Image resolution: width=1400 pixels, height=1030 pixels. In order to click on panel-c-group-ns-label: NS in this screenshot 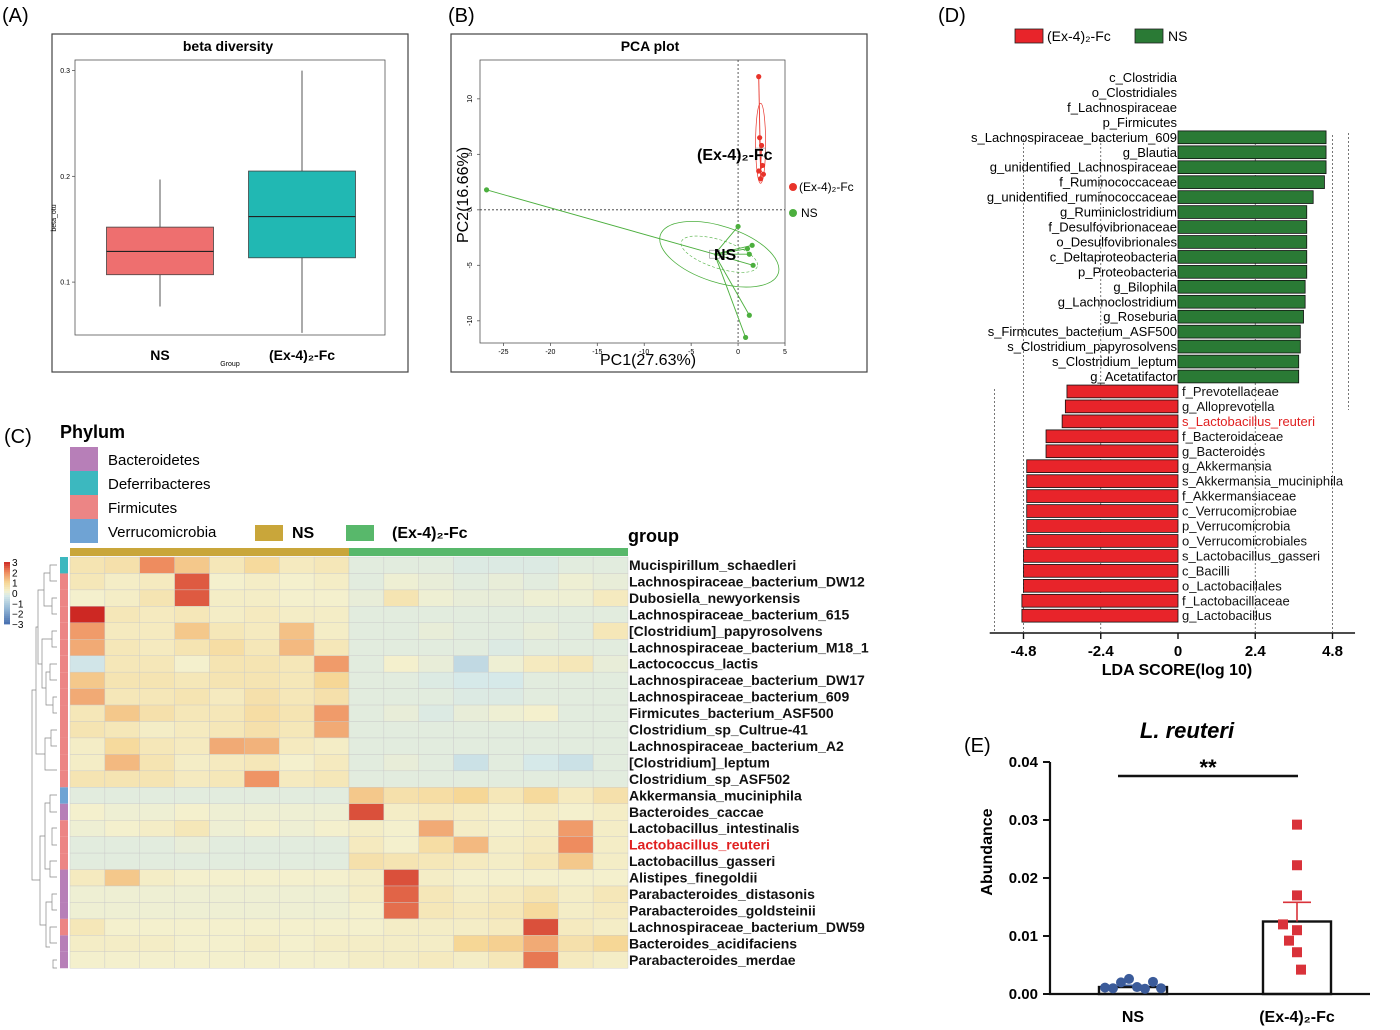, I will do `click(303, 533)`.